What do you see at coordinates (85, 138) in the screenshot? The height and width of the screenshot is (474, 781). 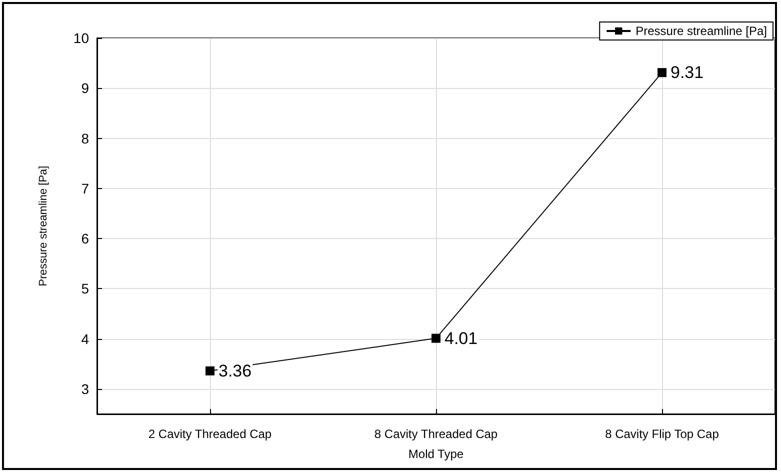 I see `y-tick-label: 8` at bounding box center [85, 138].